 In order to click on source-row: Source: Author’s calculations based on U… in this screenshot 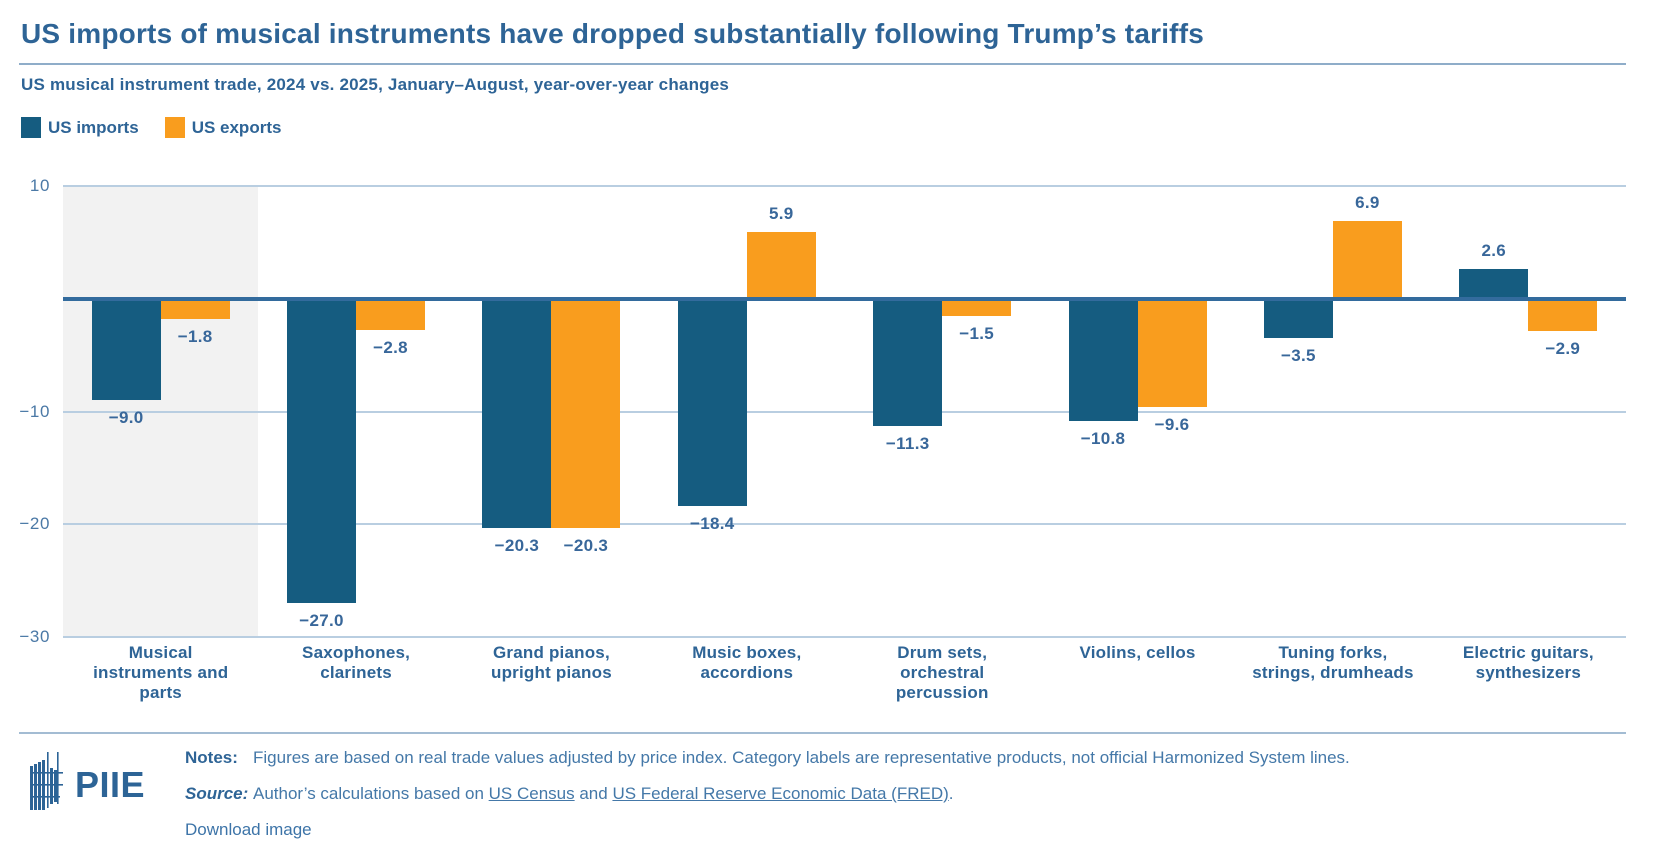, I will do `click(569, 794)`.